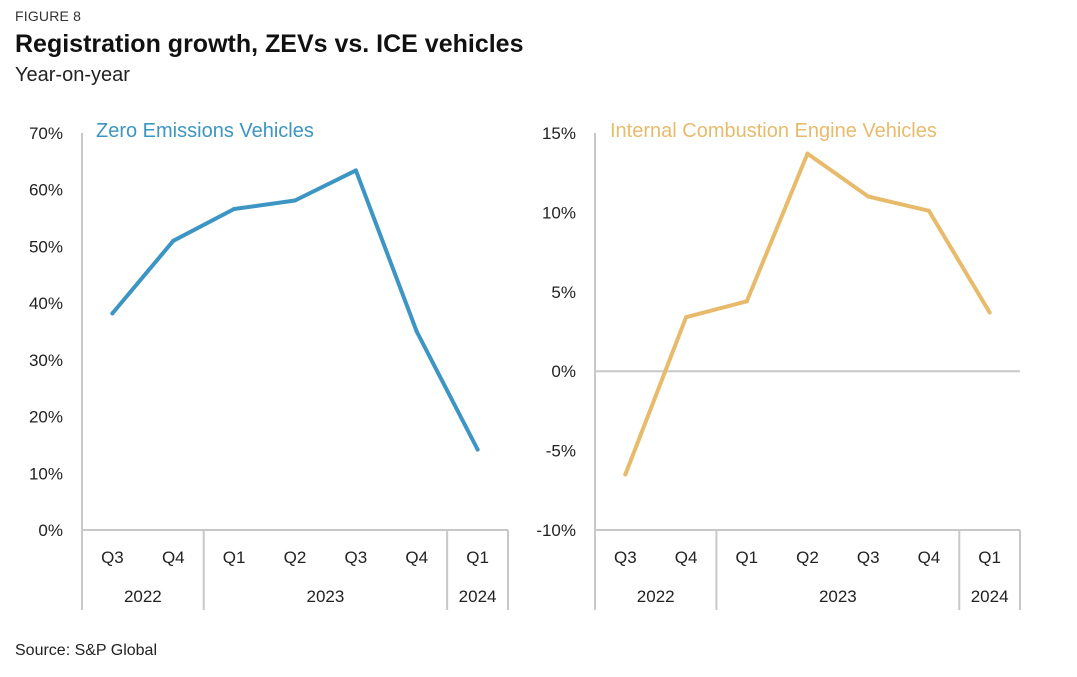 This screenshot has height=677, width=1077. Describe the element at coordinates (838, 596) in the screenshot. I see `chart2-year-label: 2023` at that location.